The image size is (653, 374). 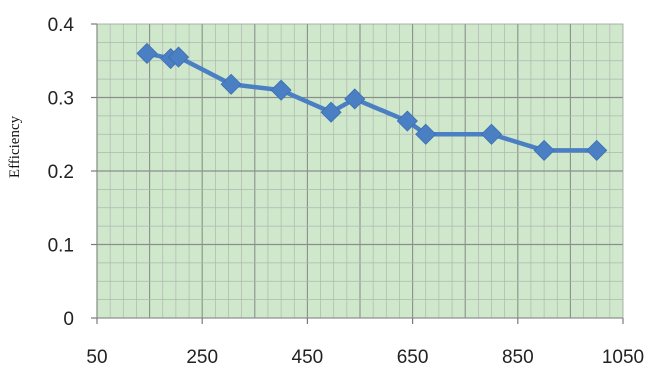 What do you see at coordinates (308, 357) in the screenshot?
I see `x-tick-label: 450` at bounding box center [308, 357].